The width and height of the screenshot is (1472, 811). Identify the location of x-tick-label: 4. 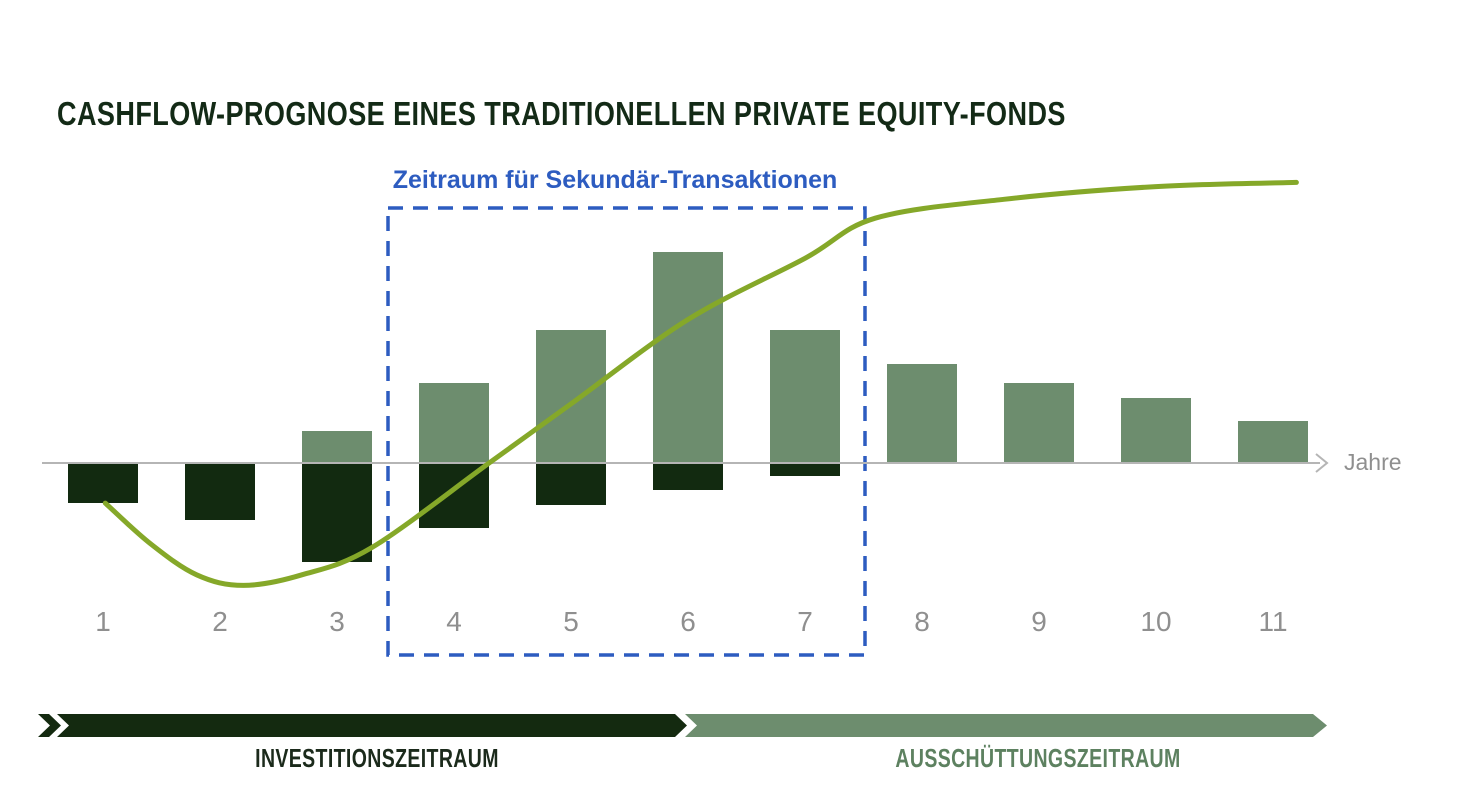
(454, 621).